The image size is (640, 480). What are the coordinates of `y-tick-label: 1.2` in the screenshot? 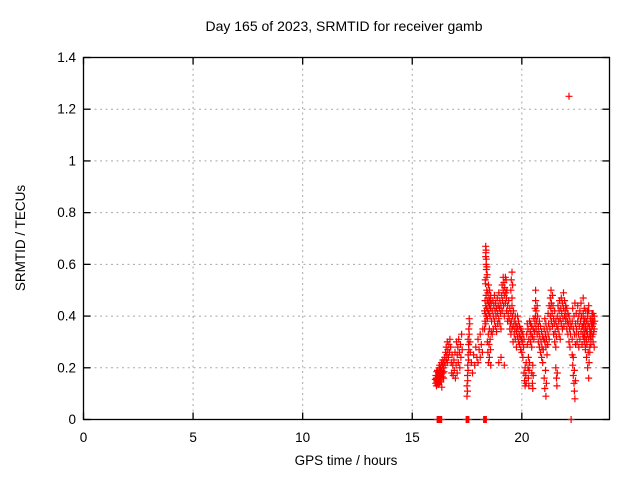 It's located at (66, 109).